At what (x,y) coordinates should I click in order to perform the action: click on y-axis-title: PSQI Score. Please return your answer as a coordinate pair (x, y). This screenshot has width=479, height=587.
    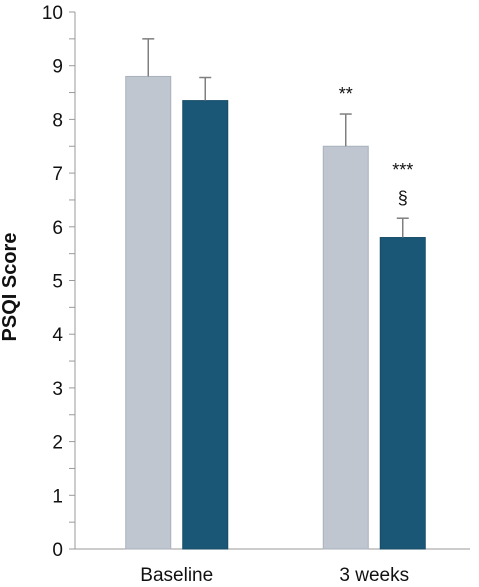
    Looking at the image, I should click on (10, 287).